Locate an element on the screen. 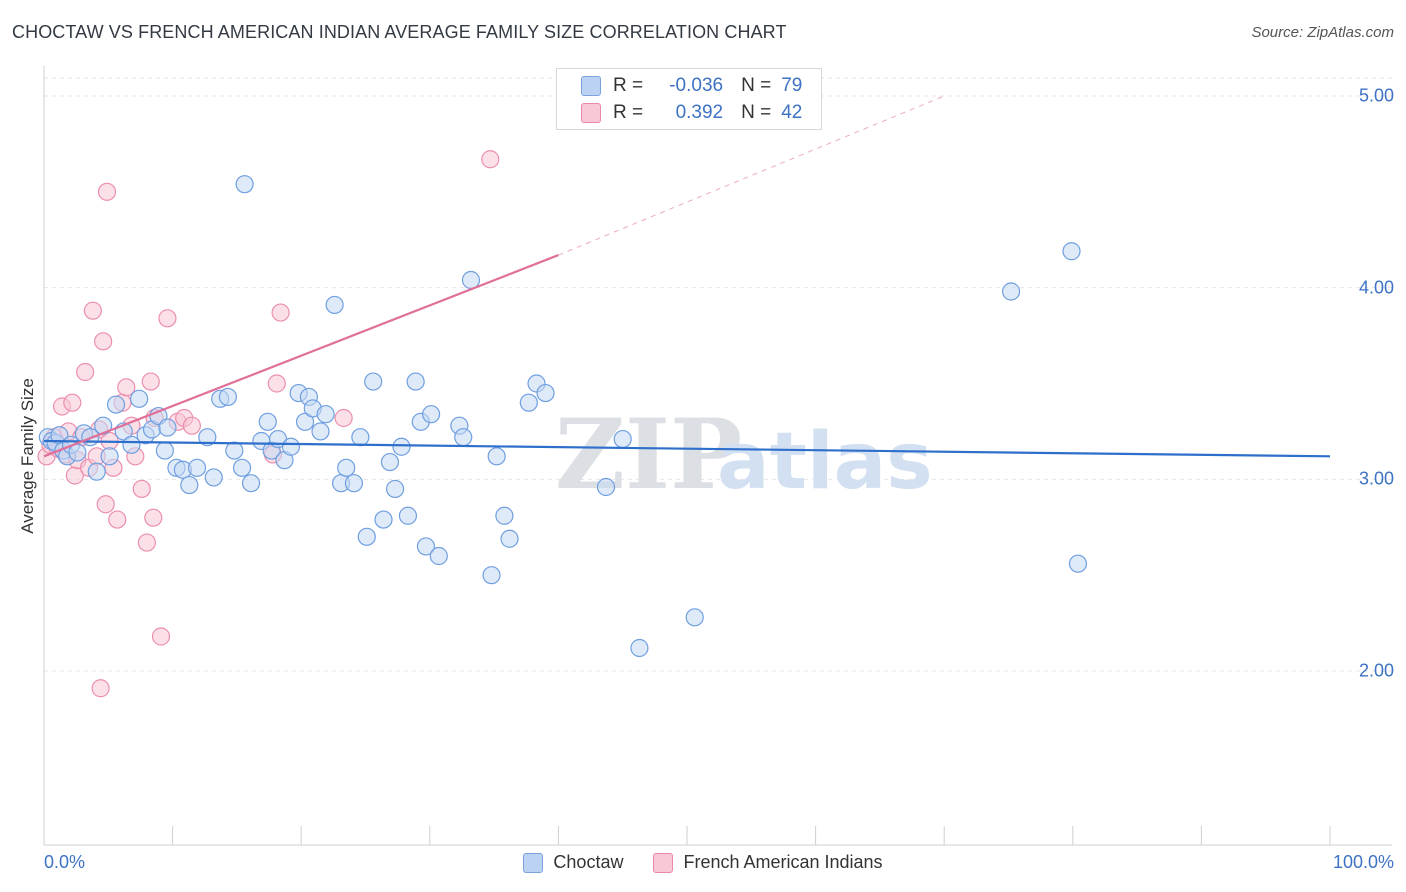  series-legend: Choctaw French American Indians is located at coordinates (703, 862).